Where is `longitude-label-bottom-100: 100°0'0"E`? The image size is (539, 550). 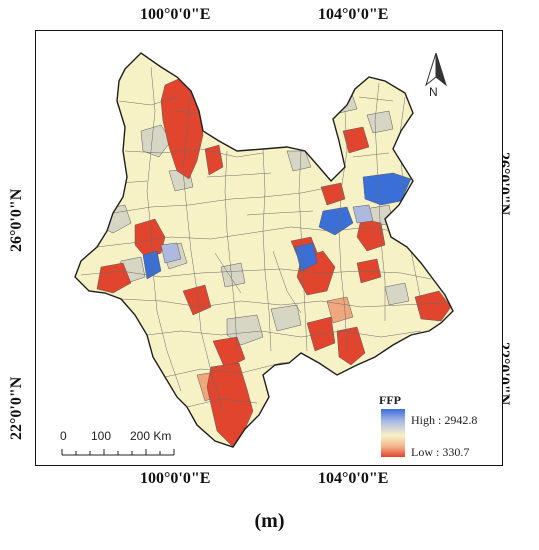
longitude-label-bottom-100: 100°0'0"E is located at coordinates (175, 478).